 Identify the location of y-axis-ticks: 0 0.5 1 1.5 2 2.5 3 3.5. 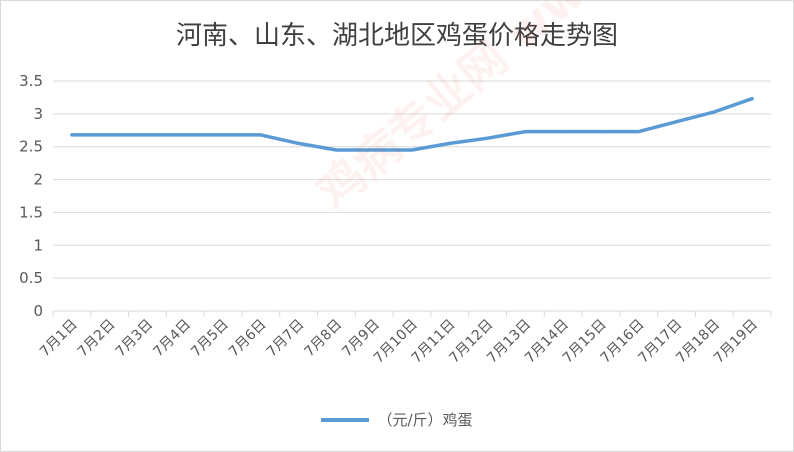
(31, 196).